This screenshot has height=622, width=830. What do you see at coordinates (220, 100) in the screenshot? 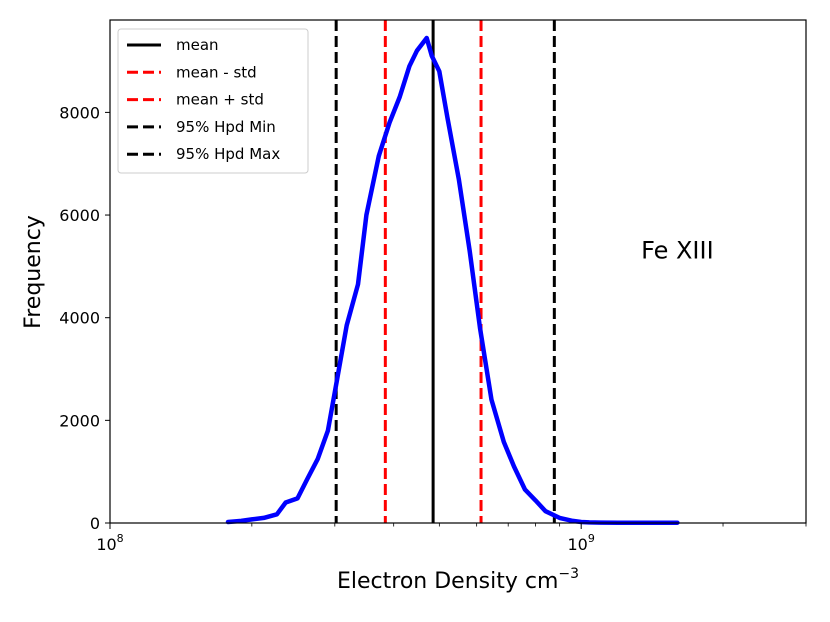
I see `legend-label-2: mean + std` at bounding box center [220, 100].